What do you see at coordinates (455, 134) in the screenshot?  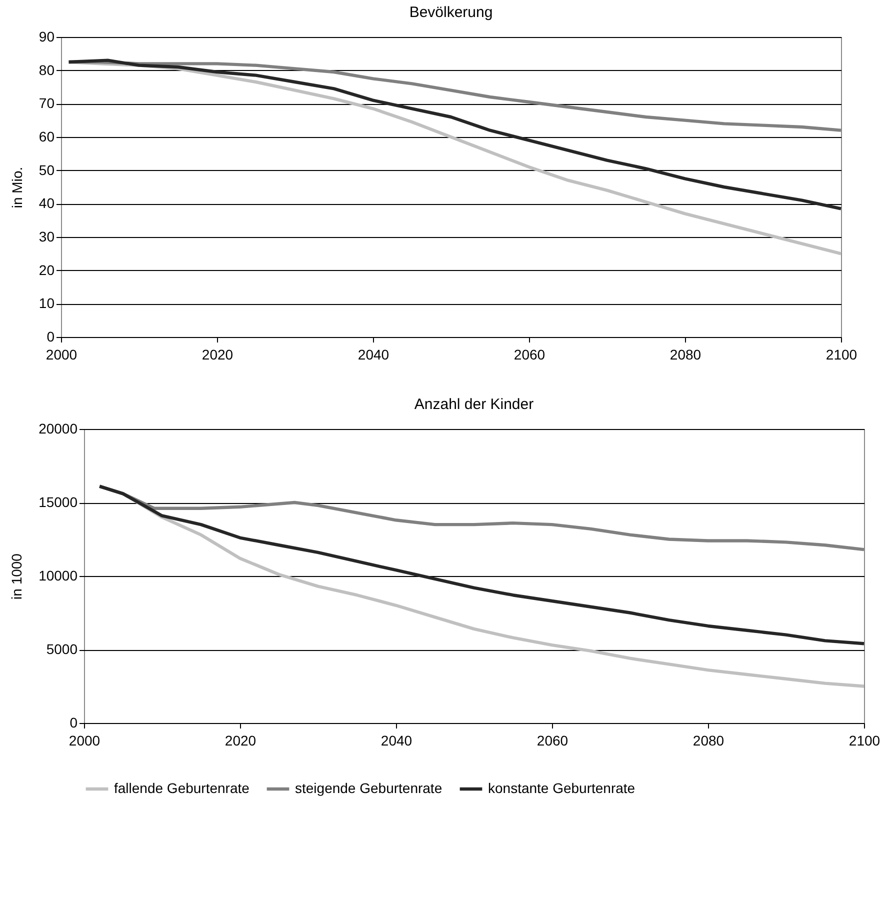 I see `line-series` at bounding box center [455, 134].